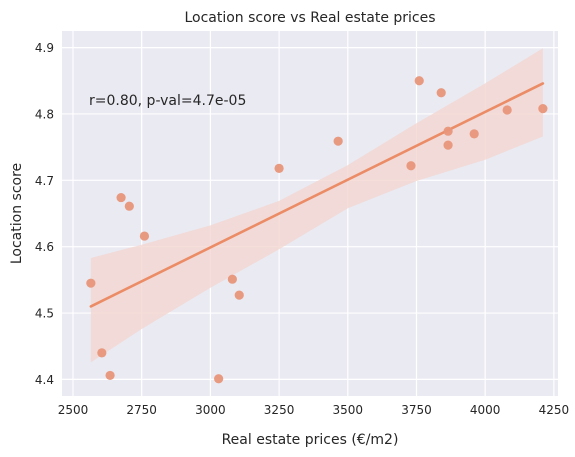 The height and width of the screenshot is (457, 575). What do you see at coordinates (141, 410) in the screenshot?
I see `x-tick-label: 2750` at bounding box center [141, 410].